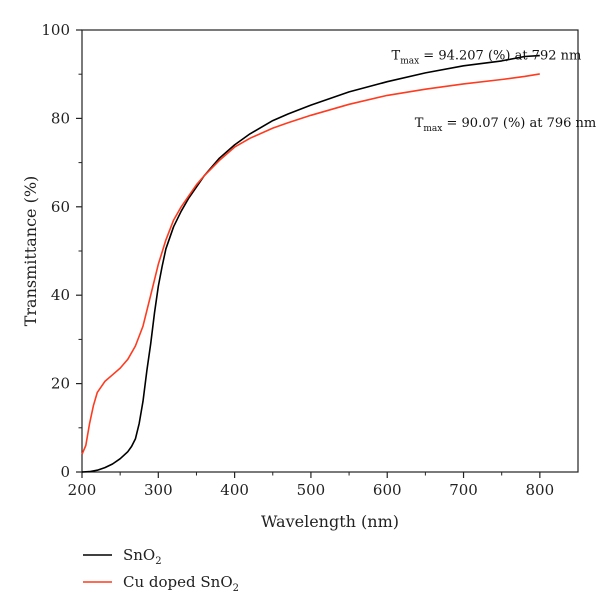  Describe the element at coordinates (158, 490) in the screenshot. I see `x-tick-label: 300` at that location.